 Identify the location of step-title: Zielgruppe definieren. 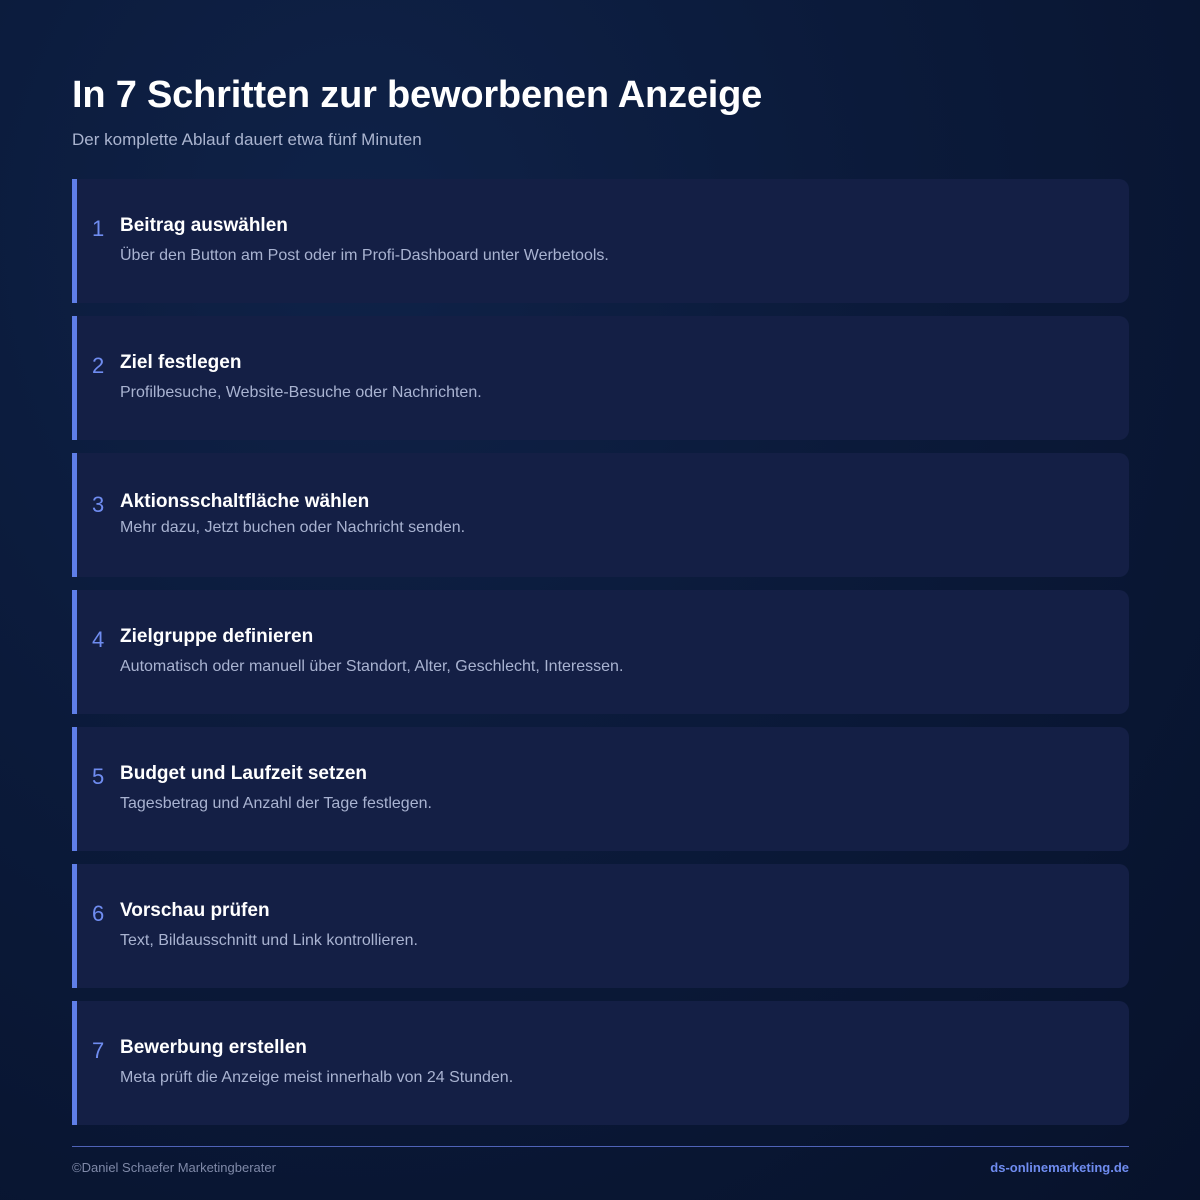
(217, 636).